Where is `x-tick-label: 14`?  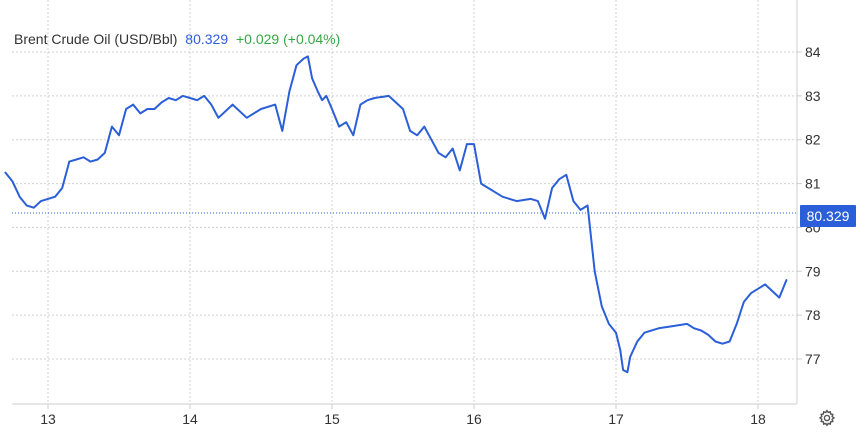 x-tick-label: 14 is located at coordinates (190, 419).